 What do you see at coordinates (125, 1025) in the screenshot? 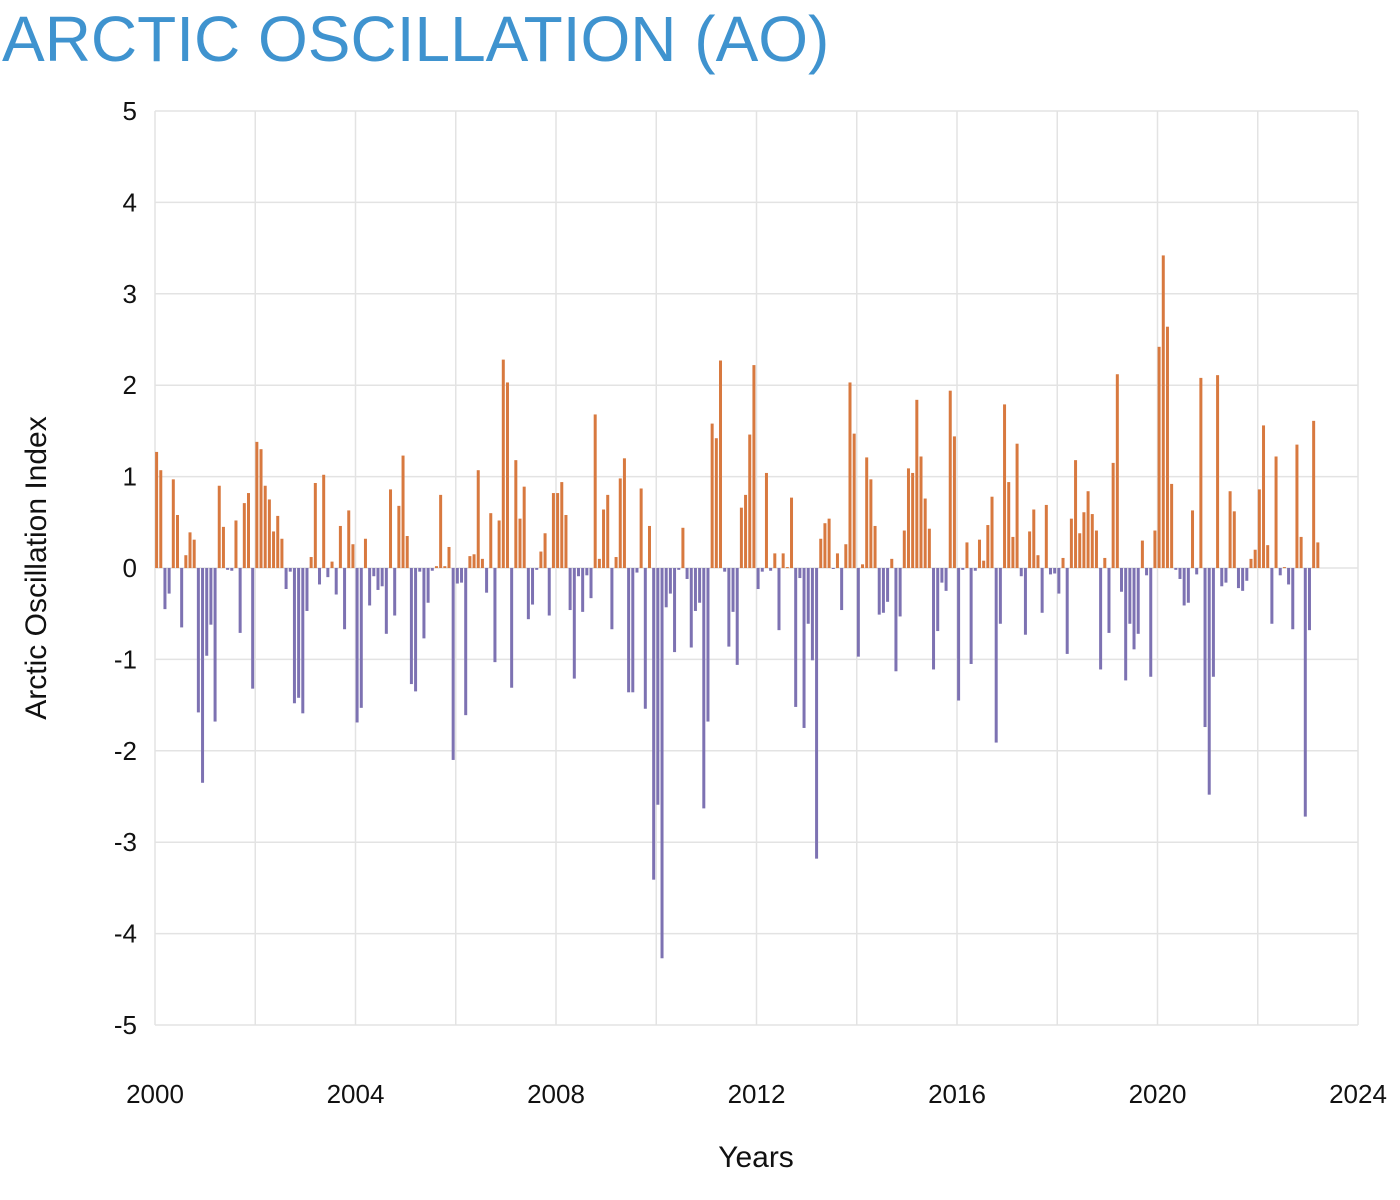
I see `y-tick-label: -5` at bounding box center [125, 1025].